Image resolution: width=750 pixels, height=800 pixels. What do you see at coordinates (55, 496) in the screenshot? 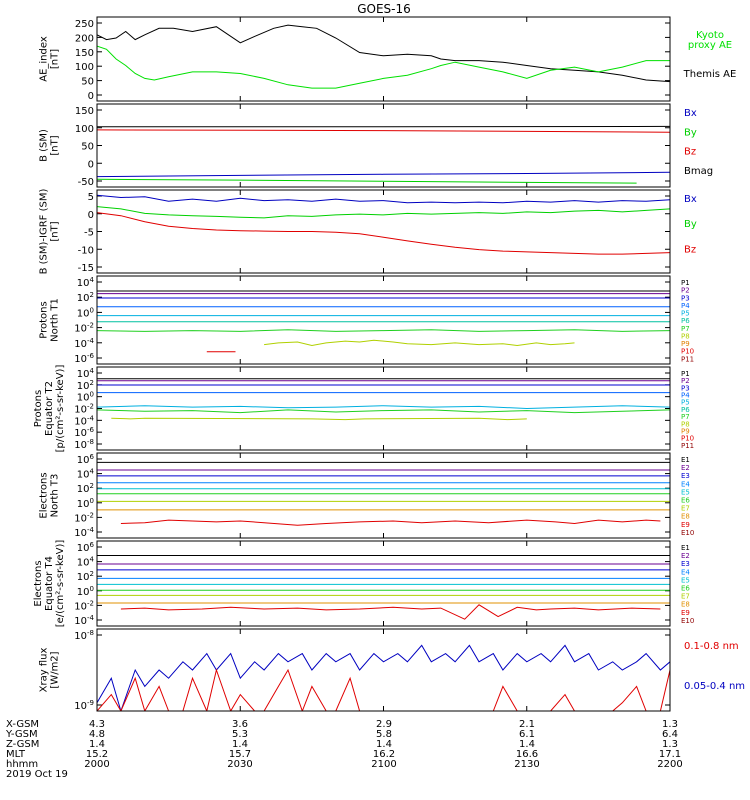
I see `y-axis-label: North T3` at bounding box center [55, 496].